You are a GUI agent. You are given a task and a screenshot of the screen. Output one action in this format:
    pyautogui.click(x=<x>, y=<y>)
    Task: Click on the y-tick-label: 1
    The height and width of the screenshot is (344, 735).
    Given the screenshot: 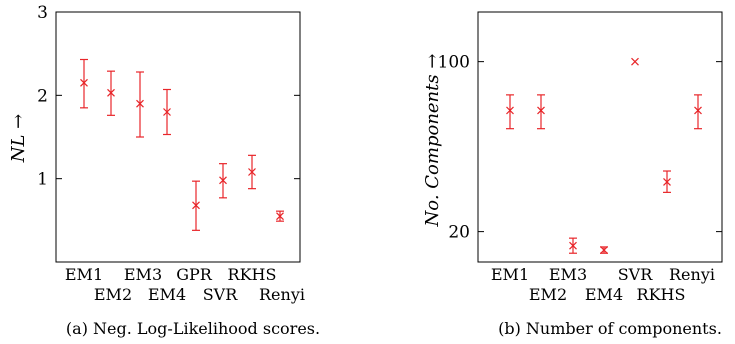 What is the action you would take?
    pyautogui.click(x=42, y=180)
    